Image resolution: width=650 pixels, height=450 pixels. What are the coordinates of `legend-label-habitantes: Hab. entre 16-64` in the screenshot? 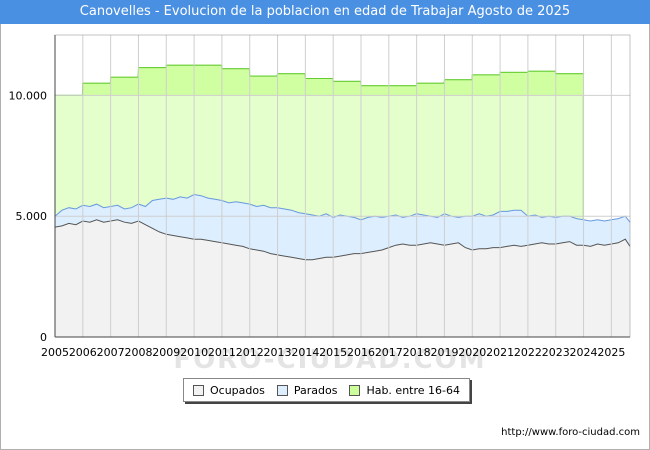 It's located at (413, 390).